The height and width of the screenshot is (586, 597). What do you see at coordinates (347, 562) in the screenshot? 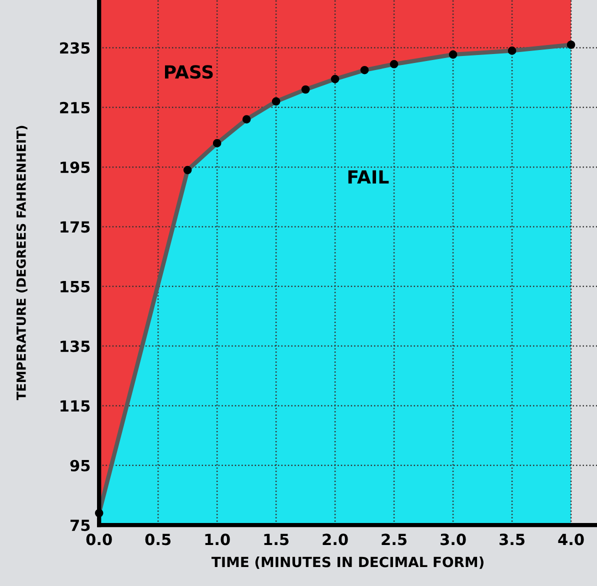
I see `x-axis-title: TIME (MINUTES IN DECIMAL FORM)` at bounding box center [347, 562].